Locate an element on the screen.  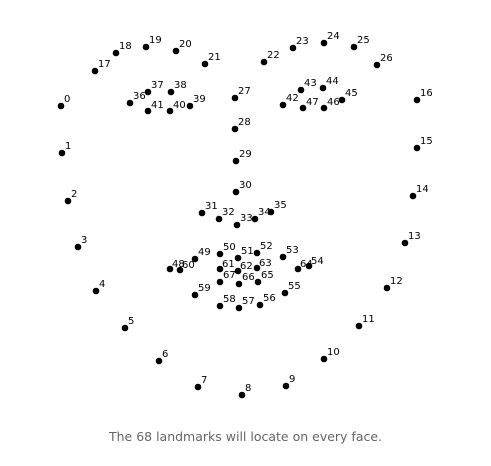
landmark-label-45: 45 is located at coordinates (351, 93).